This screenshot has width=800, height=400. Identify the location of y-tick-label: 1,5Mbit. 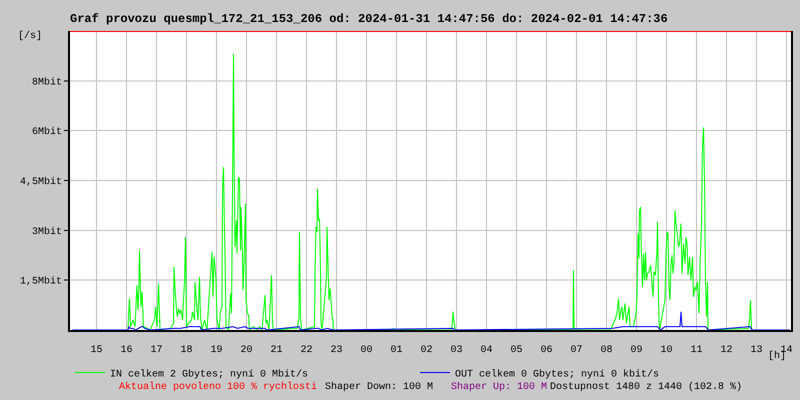
(41, 282).